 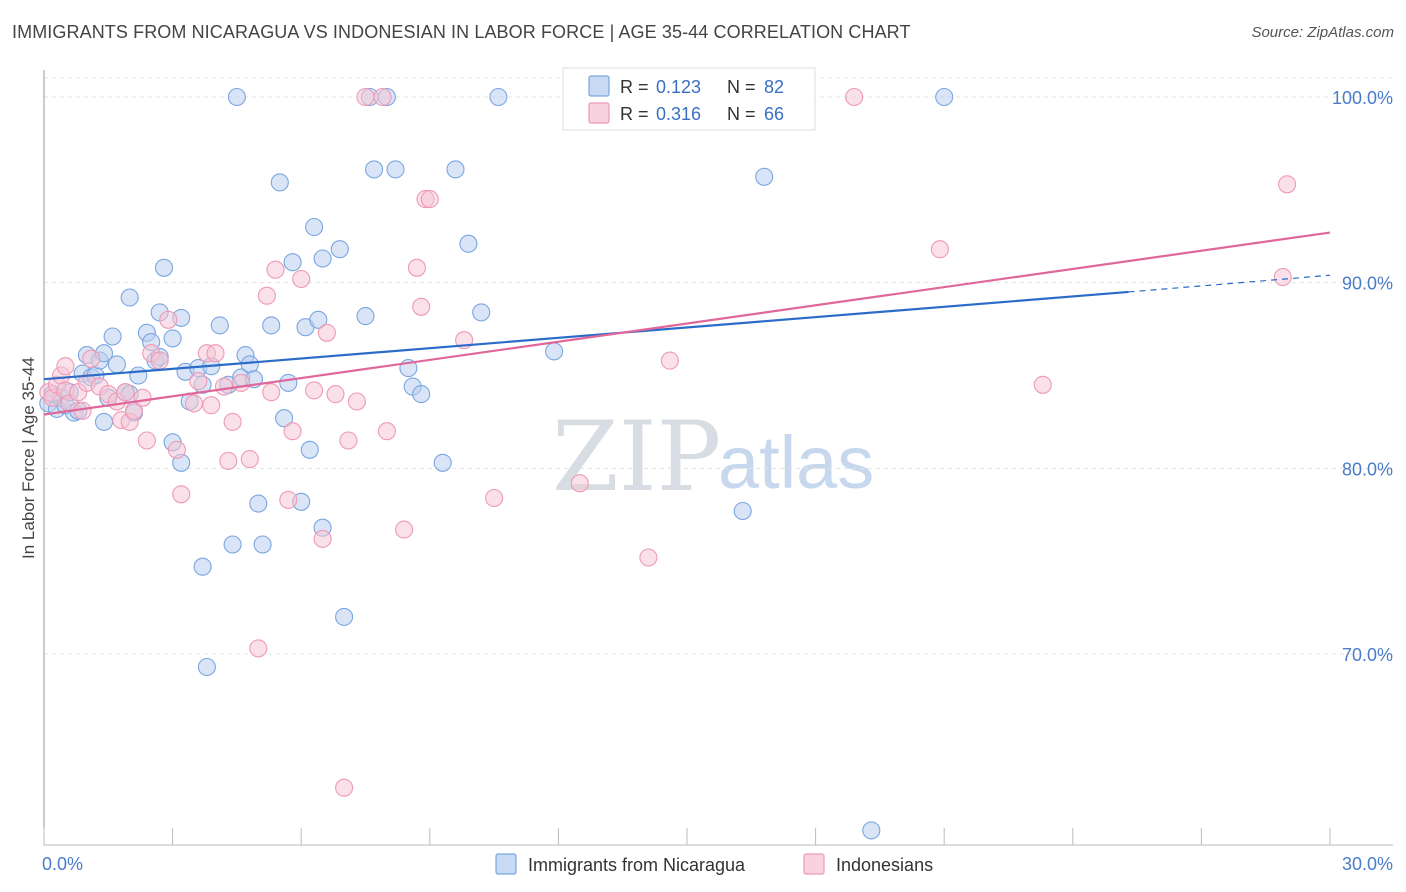 What do you see at coordinates (62, 864) in the screenshot?
I see `x-tick-label-min: 0.0%` at bounding box center [62, 864].